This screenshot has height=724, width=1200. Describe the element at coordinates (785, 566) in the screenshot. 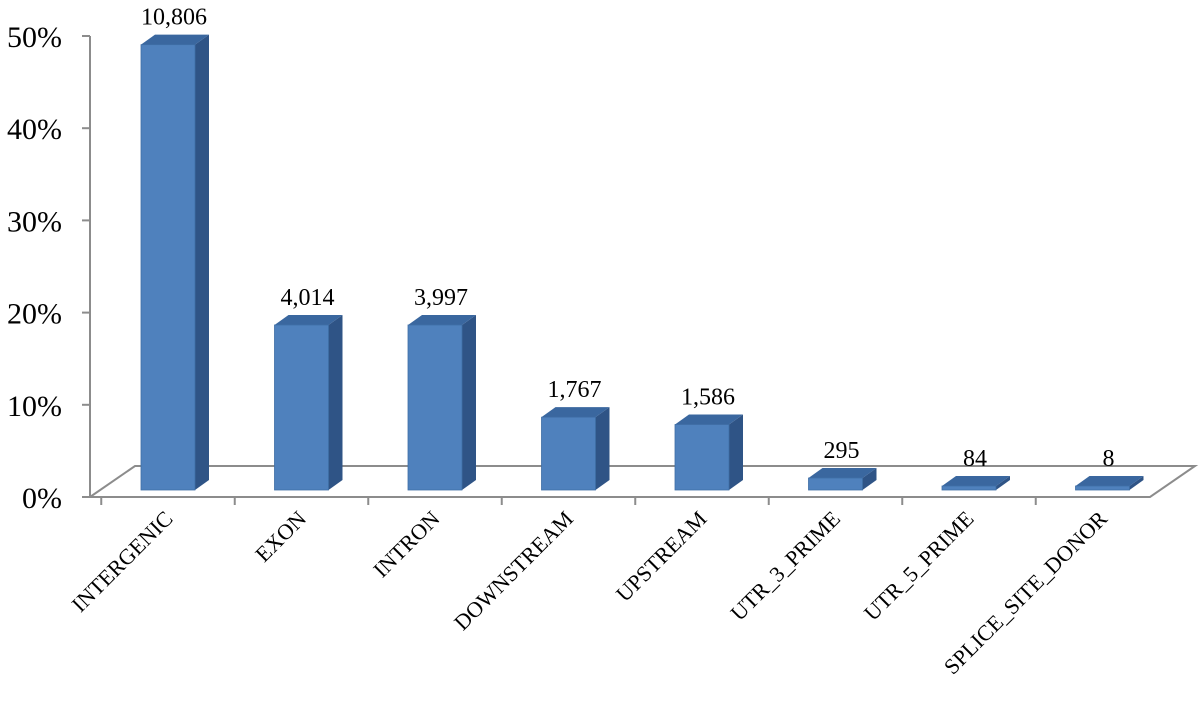

I see `x-tick-label: UTR_3_PRIME` at that location.